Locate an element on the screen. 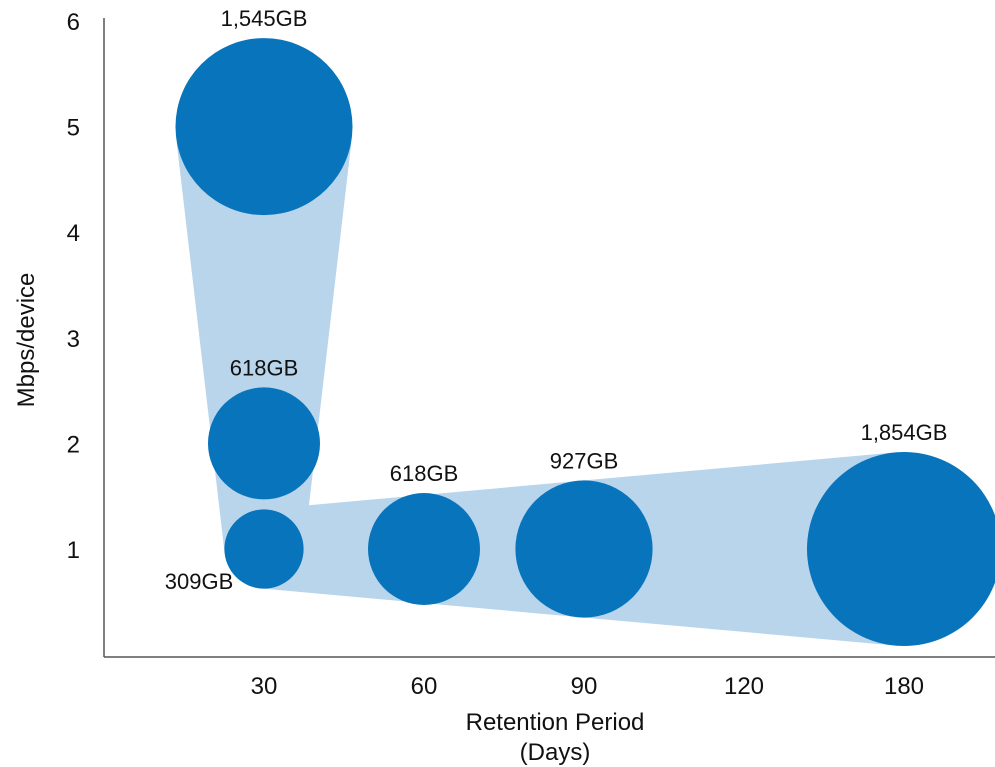  x-tick-label: 90 is located at coordinates (584, 686).